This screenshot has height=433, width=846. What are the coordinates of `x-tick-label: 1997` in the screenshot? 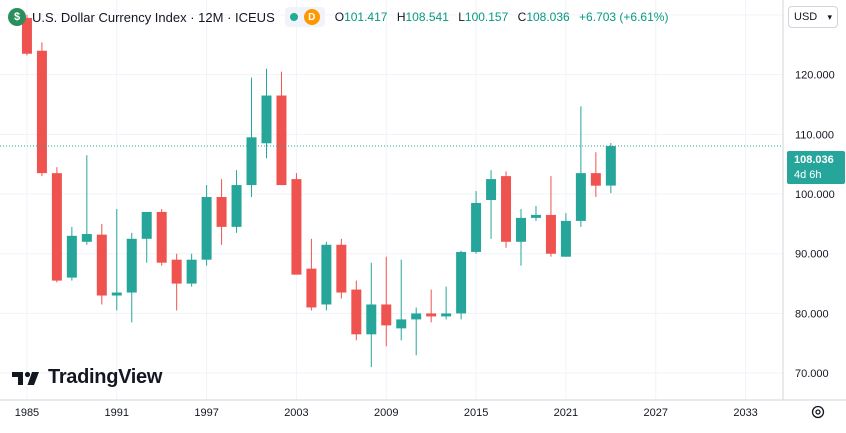 It's located at (206, 413).